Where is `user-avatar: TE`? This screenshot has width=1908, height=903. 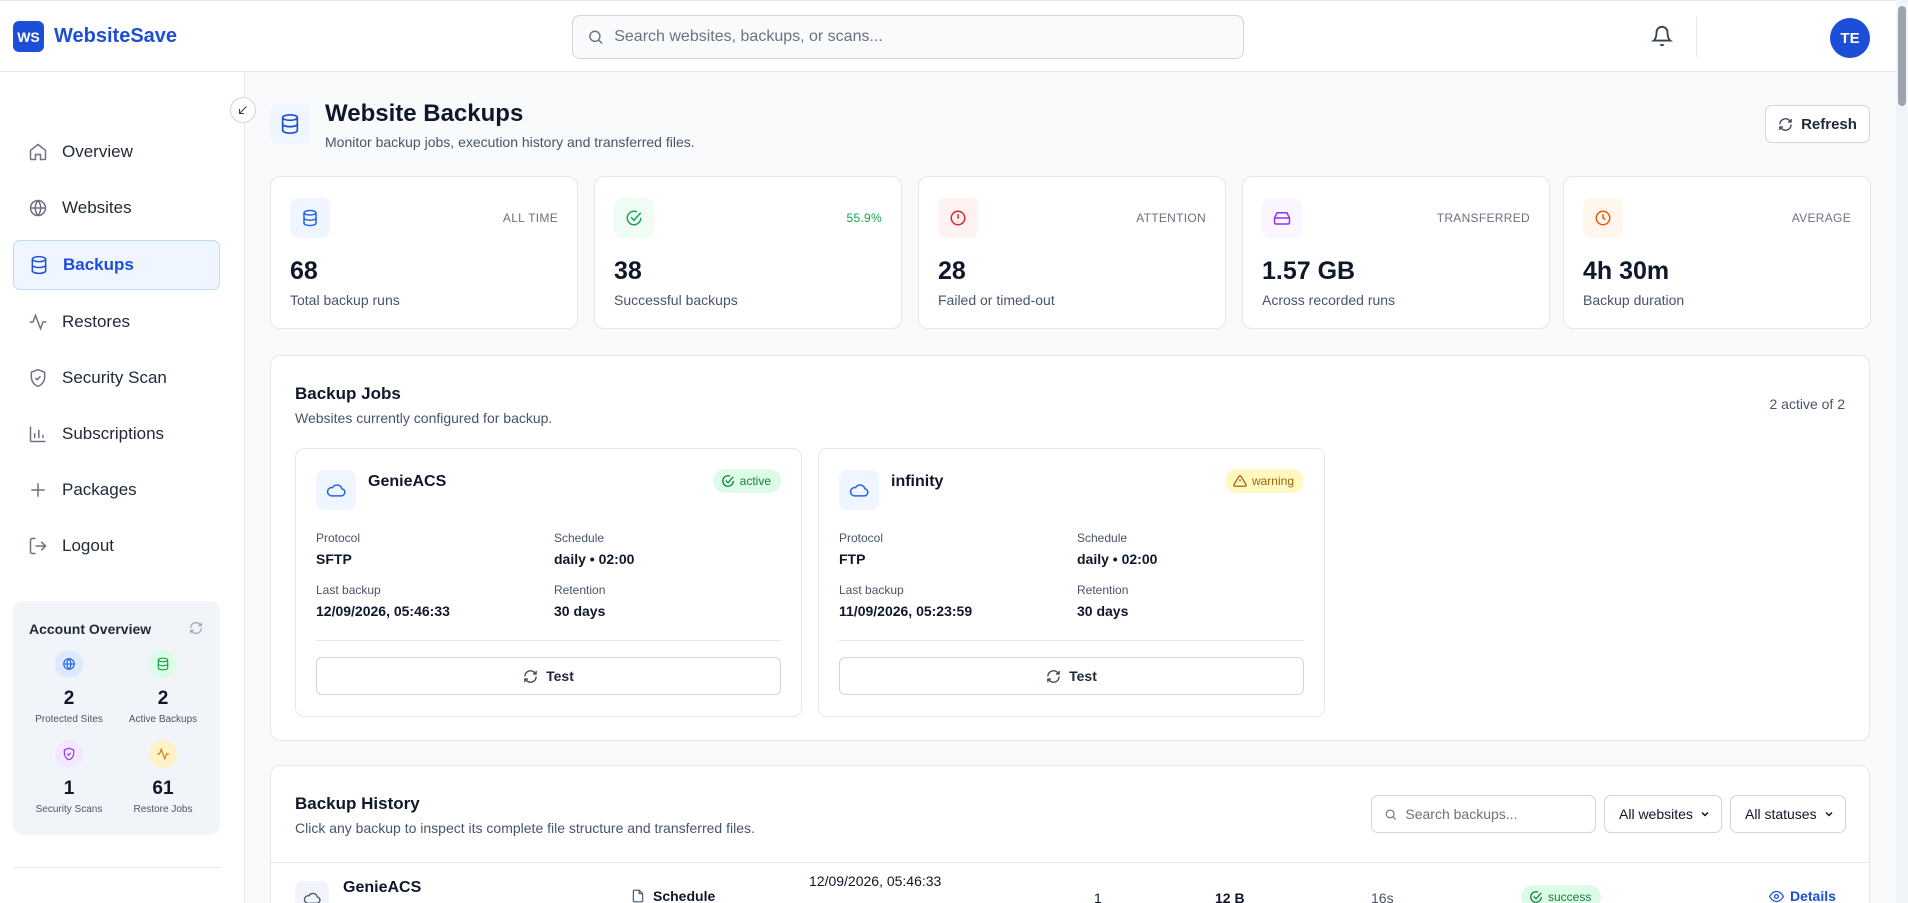
user-avatar: TE is located at coordinates (1850, 38).